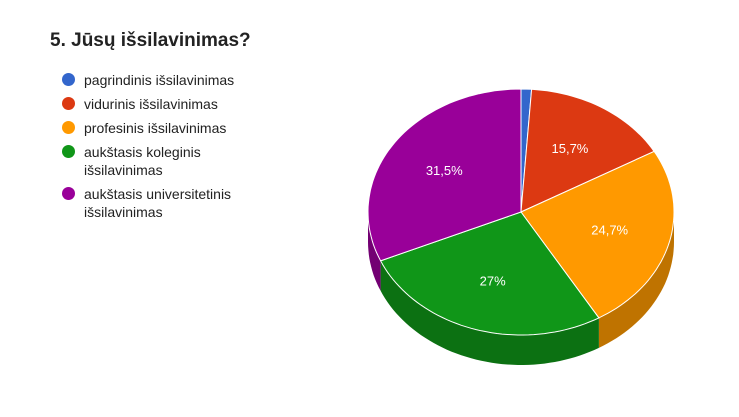  I want to click on legend-label: pagrindinis išsilavinimas, so click(159, 80).